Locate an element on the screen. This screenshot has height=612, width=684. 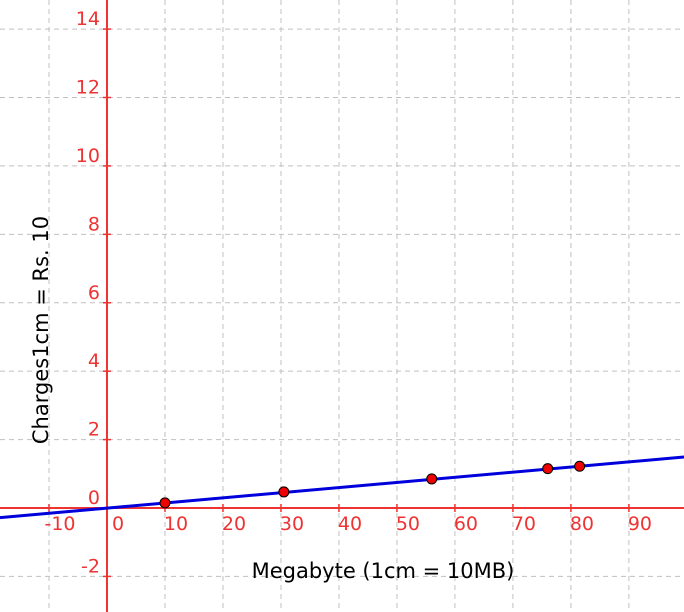
y-tick-label: 2 is located at coordinates (94, 430).